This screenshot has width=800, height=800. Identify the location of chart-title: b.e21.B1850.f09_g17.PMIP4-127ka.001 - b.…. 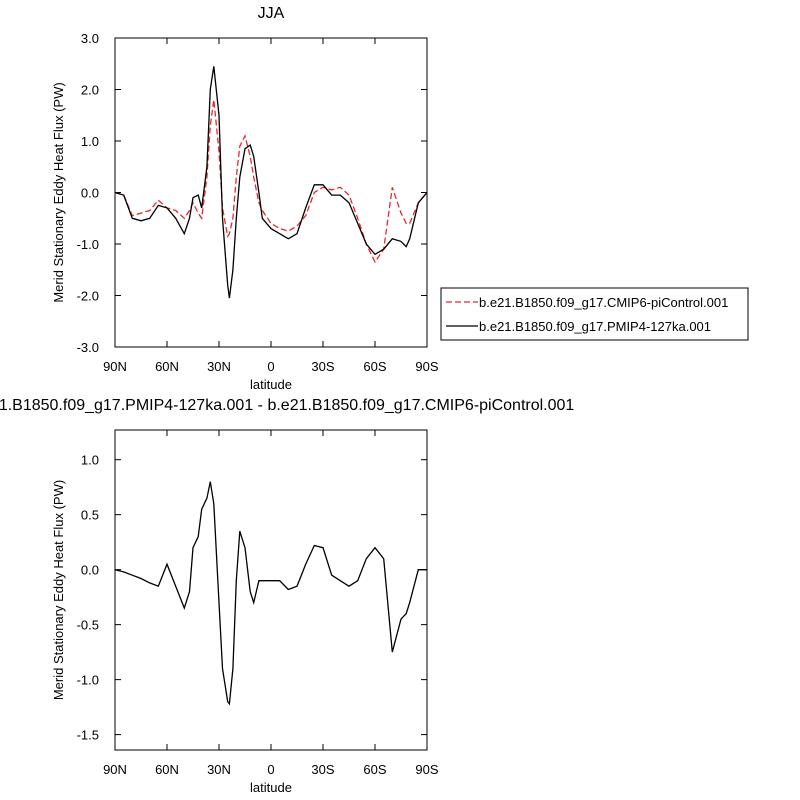
(287, 405).